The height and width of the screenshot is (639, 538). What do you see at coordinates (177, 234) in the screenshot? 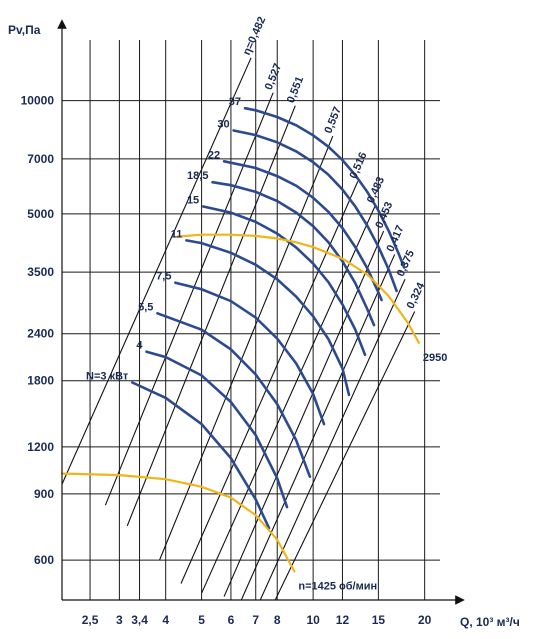
I see `power-curve-label-11: 11` at bounding box center [177, 234].